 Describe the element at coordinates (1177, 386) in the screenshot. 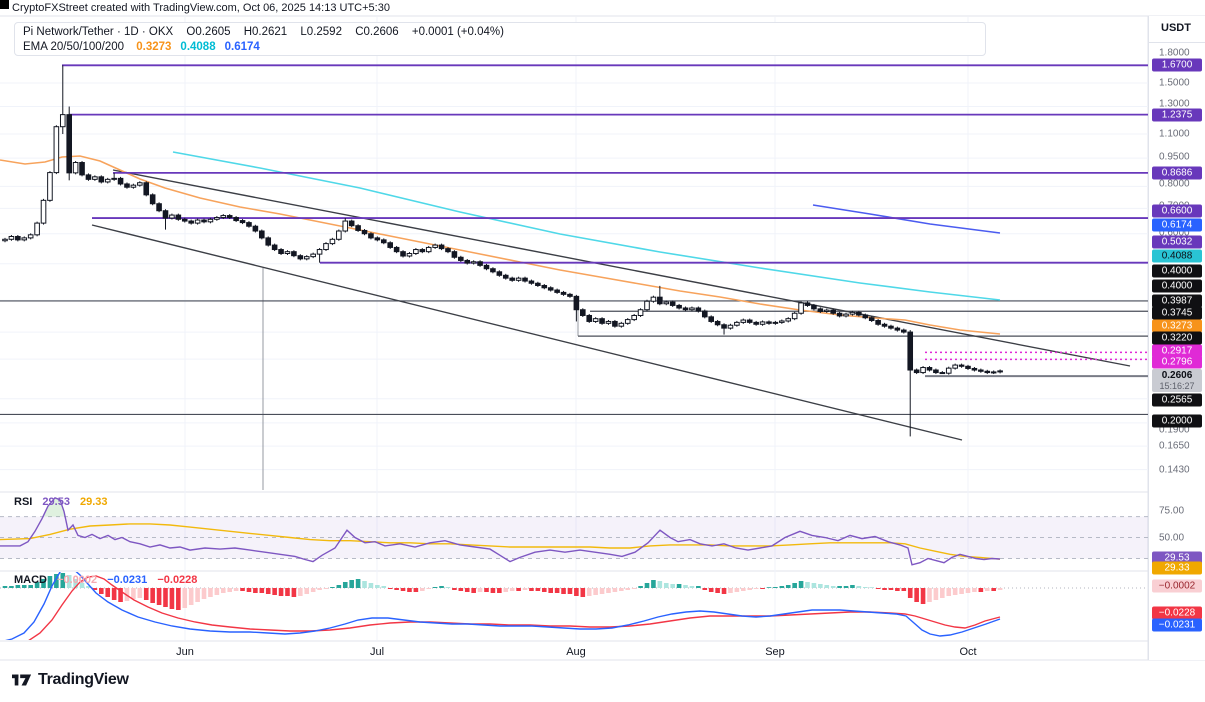

I see `bar-countdown: 15:16:27` at that location.